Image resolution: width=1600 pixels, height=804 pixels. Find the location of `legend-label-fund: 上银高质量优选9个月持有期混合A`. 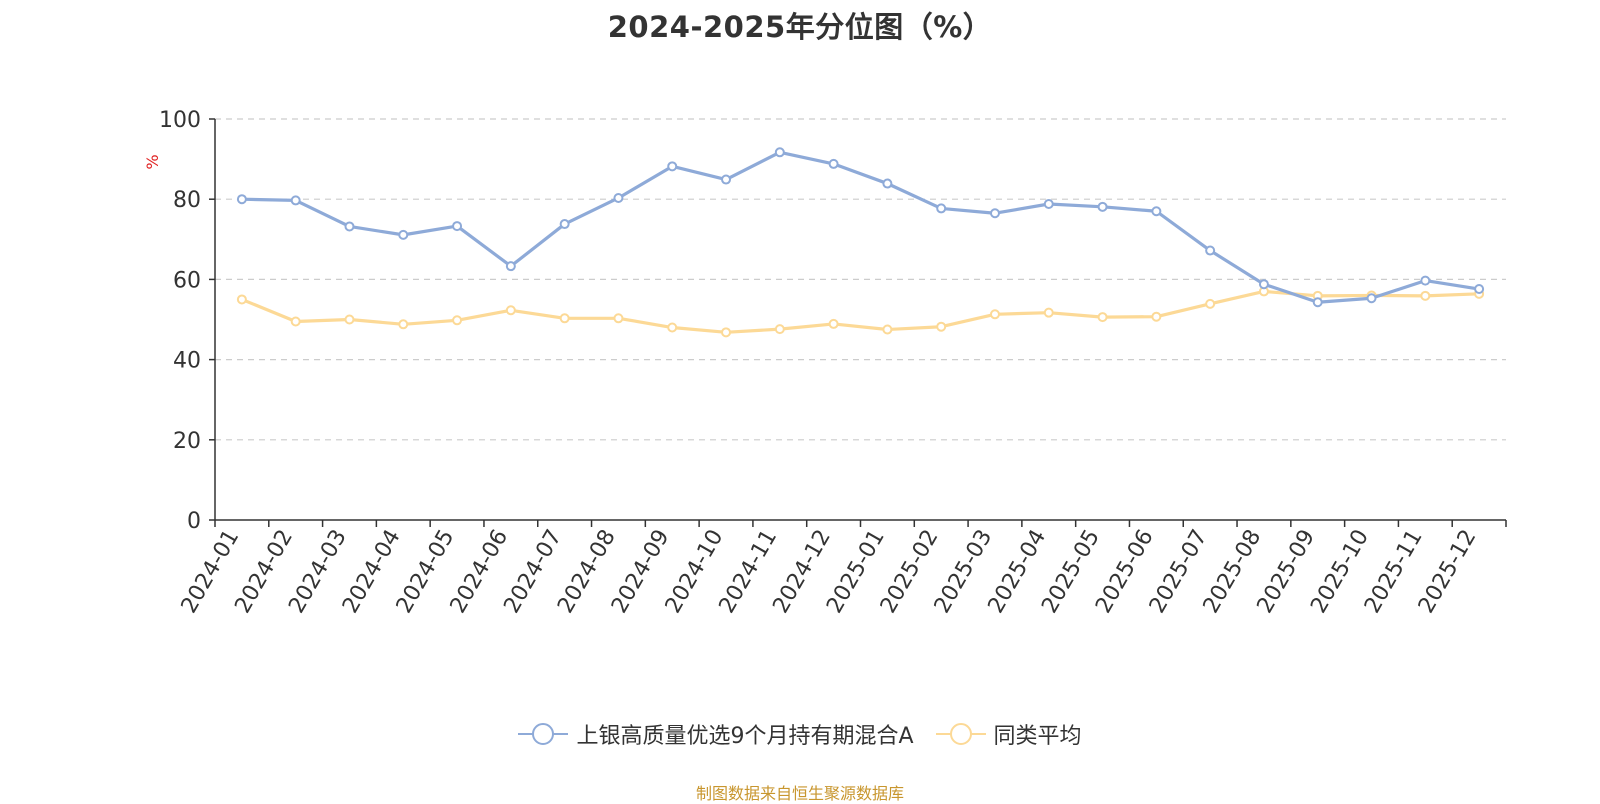

legend-label-fund: 上银高质量优选9个月持有期混合A is located at coordinates (745, 736).